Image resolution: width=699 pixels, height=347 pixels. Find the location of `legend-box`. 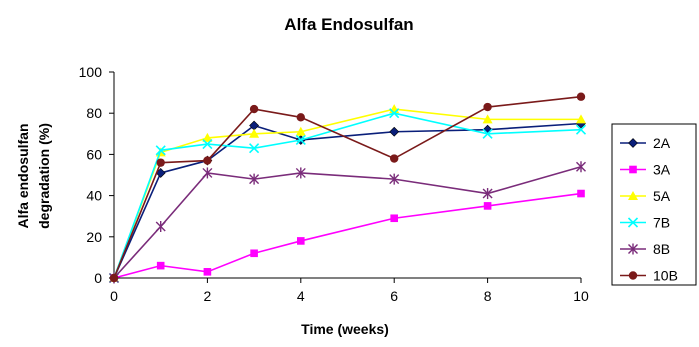

legend-box is located at coordinates (654, 204).